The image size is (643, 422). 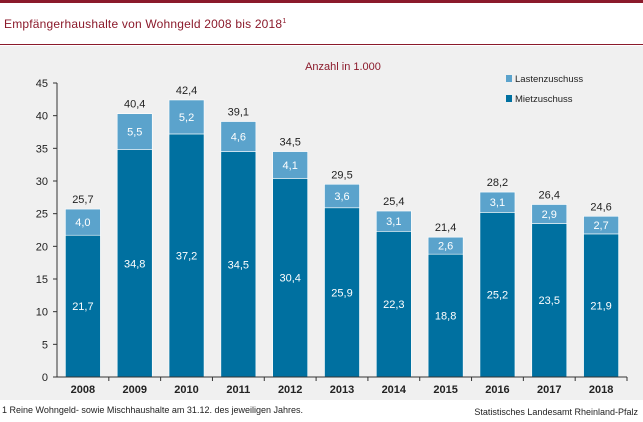 I want to click on label-lastenzuschuss: 5,2, so click(x=186, y=118).